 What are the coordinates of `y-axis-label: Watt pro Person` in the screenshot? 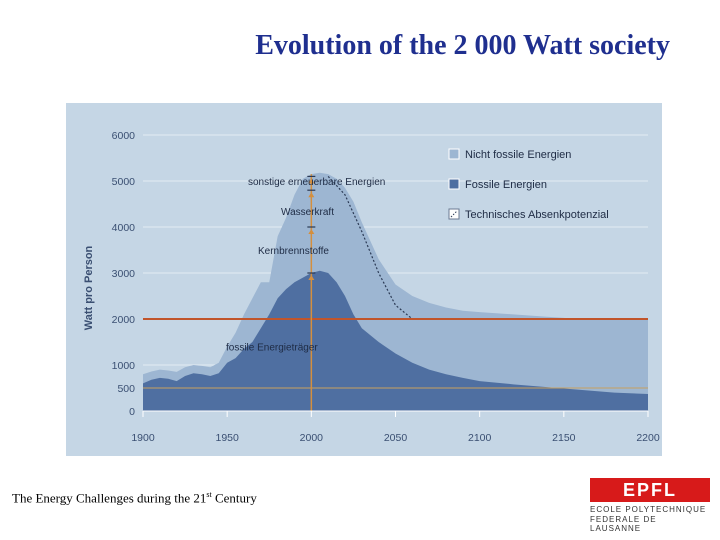 It's located at (89, 287).